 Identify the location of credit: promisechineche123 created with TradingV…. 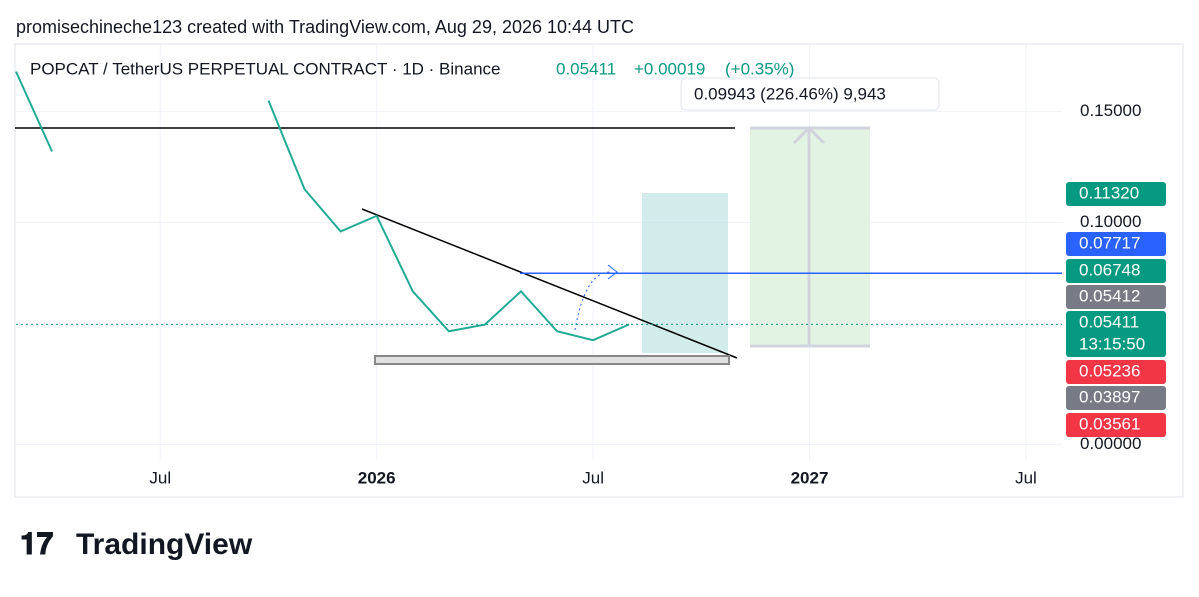
(325, 27).